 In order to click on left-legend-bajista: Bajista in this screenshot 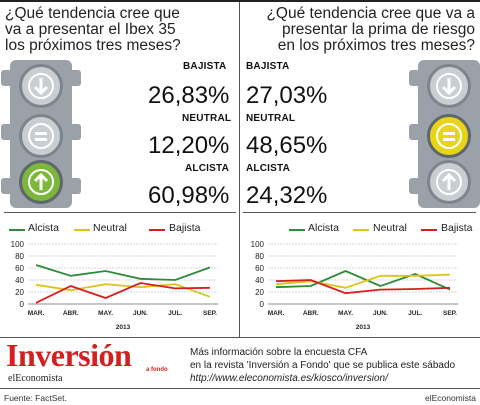, I will do `click(185, 228)`.